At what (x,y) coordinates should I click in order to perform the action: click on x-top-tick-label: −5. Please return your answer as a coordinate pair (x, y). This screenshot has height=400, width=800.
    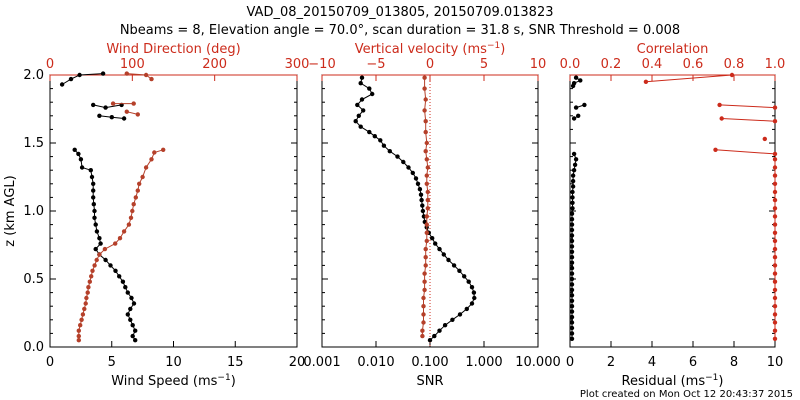
    Looking at the image, I should click on (375, 64).